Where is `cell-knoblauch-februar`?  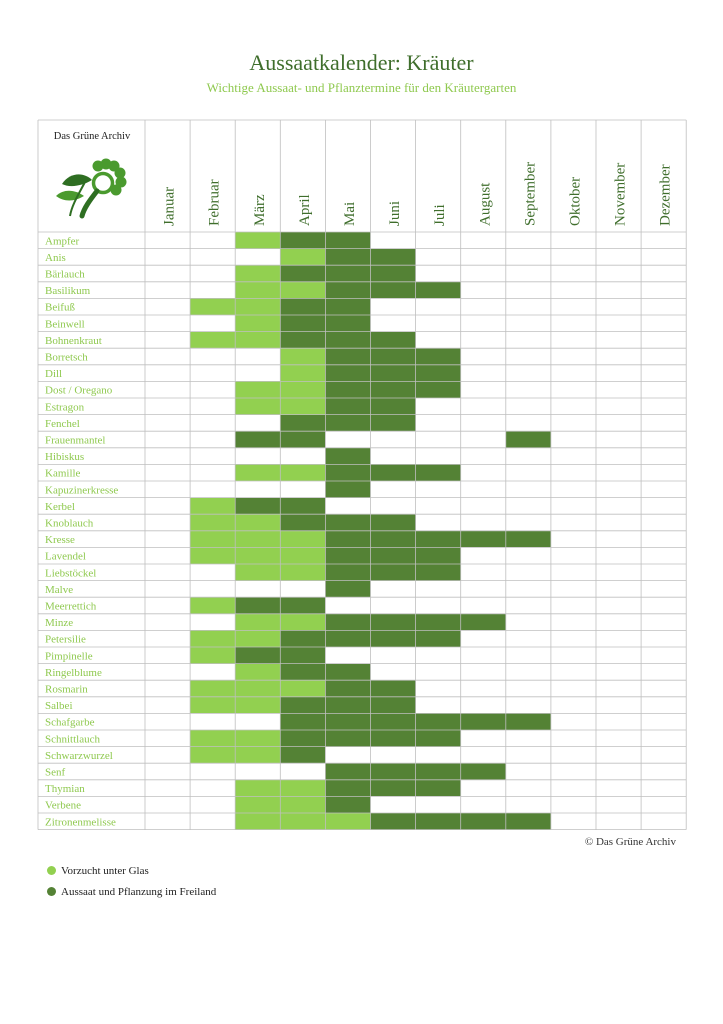 cell-knoblauch-februar is located at coordinates (213, 522).